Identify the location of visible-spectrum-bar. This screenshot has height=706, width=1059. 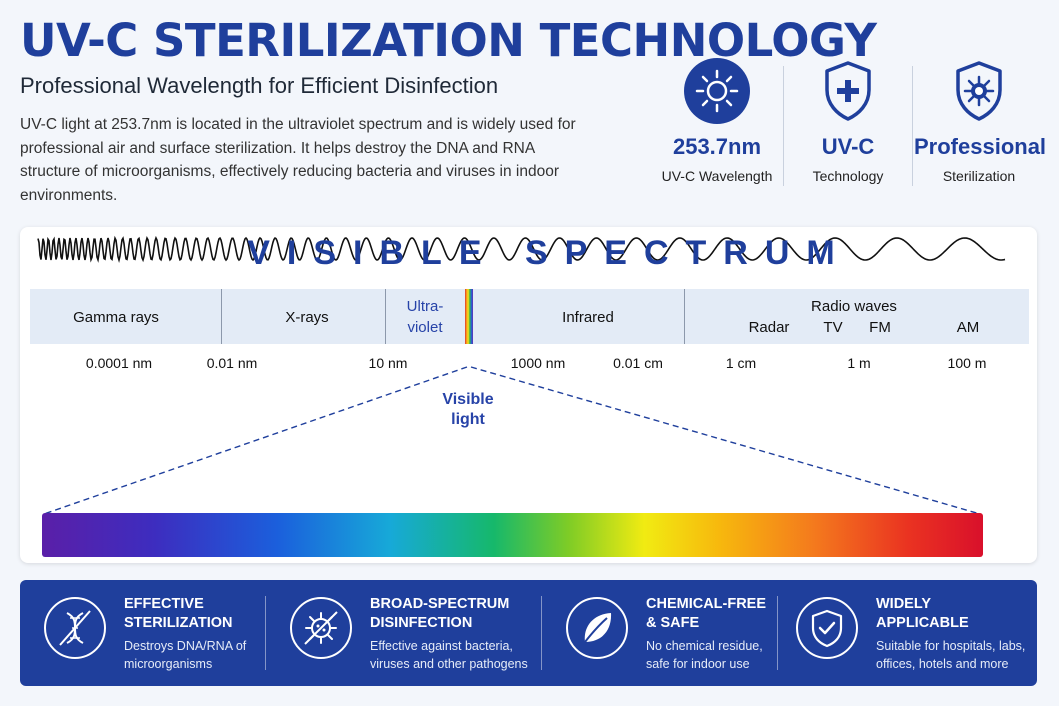
(512, 535).